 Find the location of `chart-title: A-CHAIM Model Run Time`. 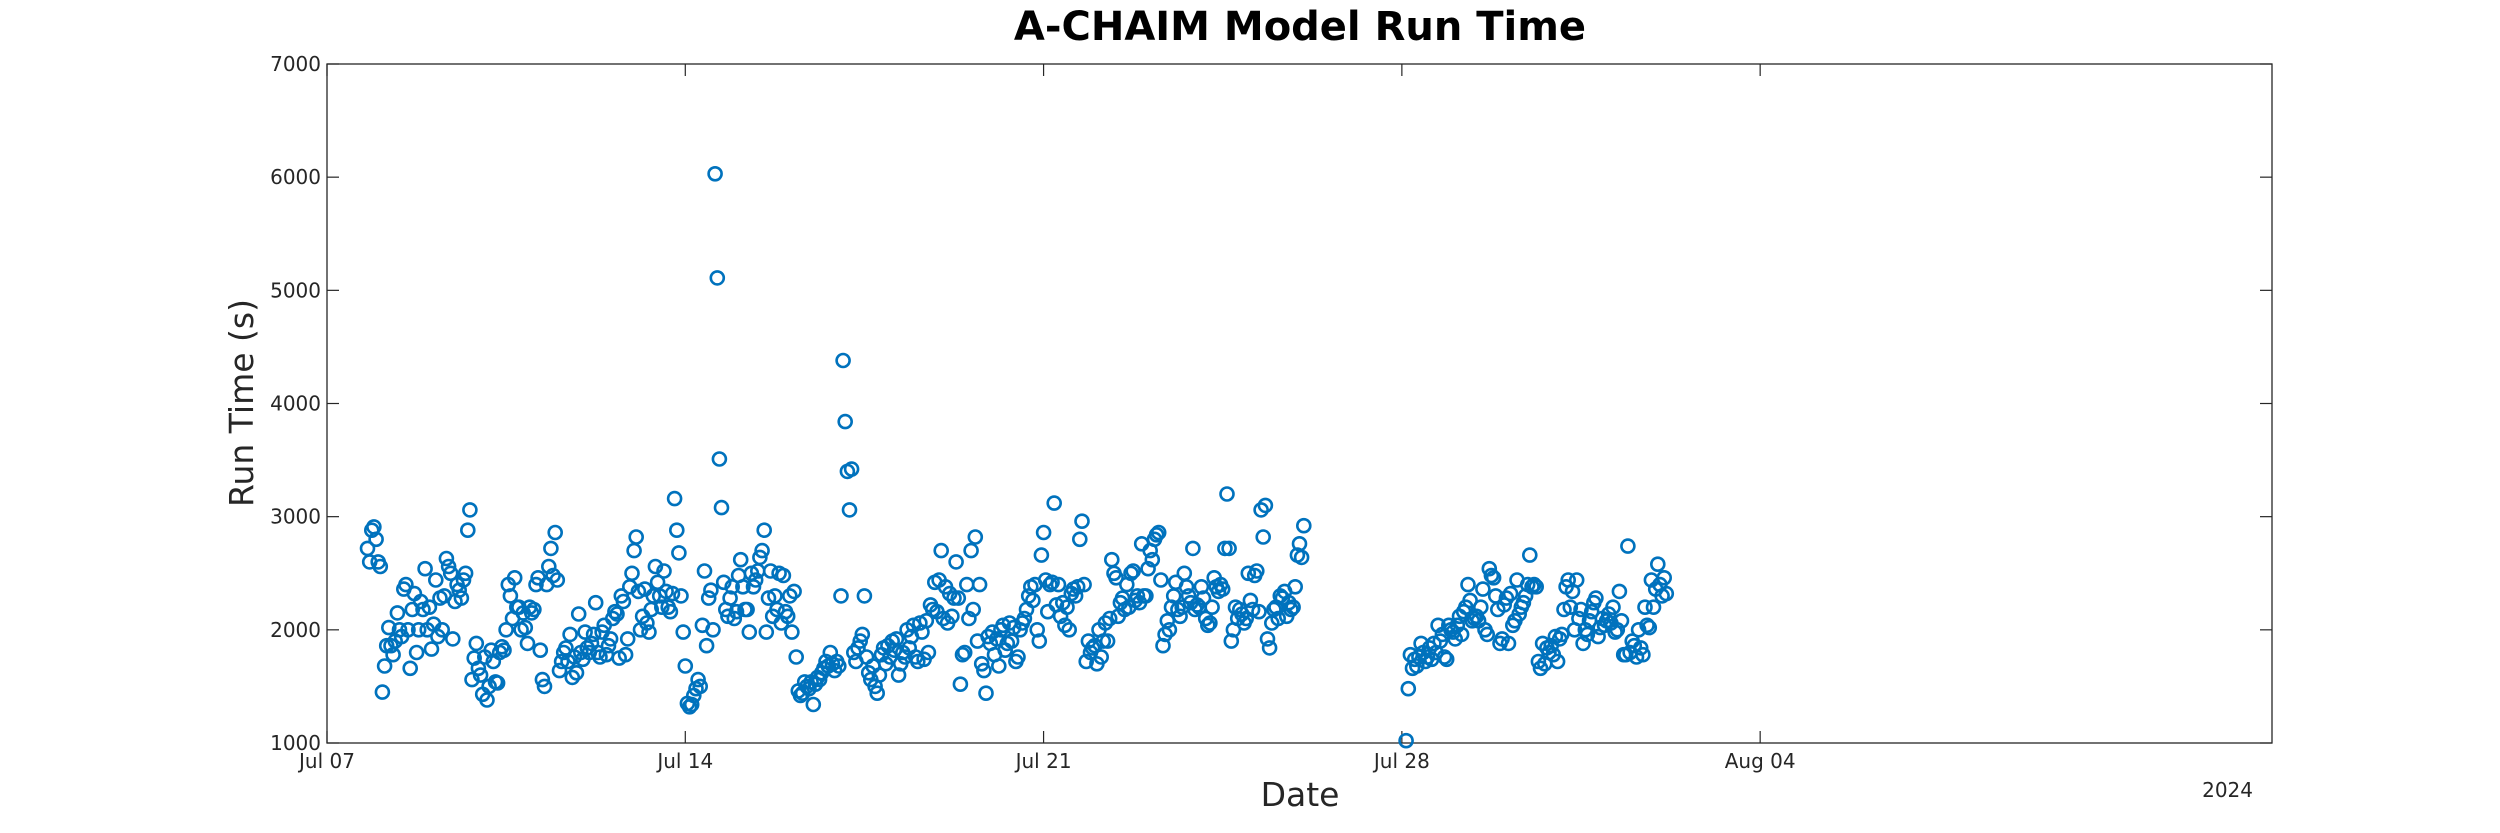

chart-title: A-CHAIM Model Run Time is located at coordinates (1300, 27).